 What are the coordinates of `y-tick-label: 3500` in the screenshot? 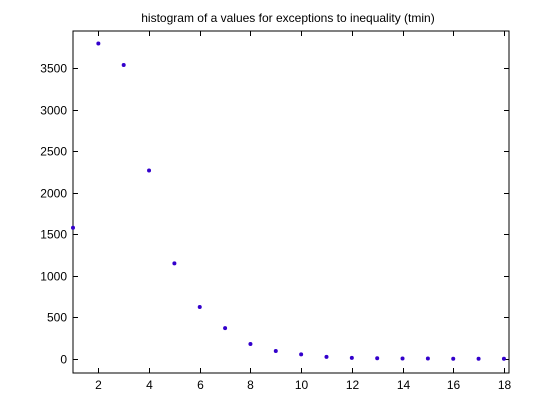 It's located at (53, 69).